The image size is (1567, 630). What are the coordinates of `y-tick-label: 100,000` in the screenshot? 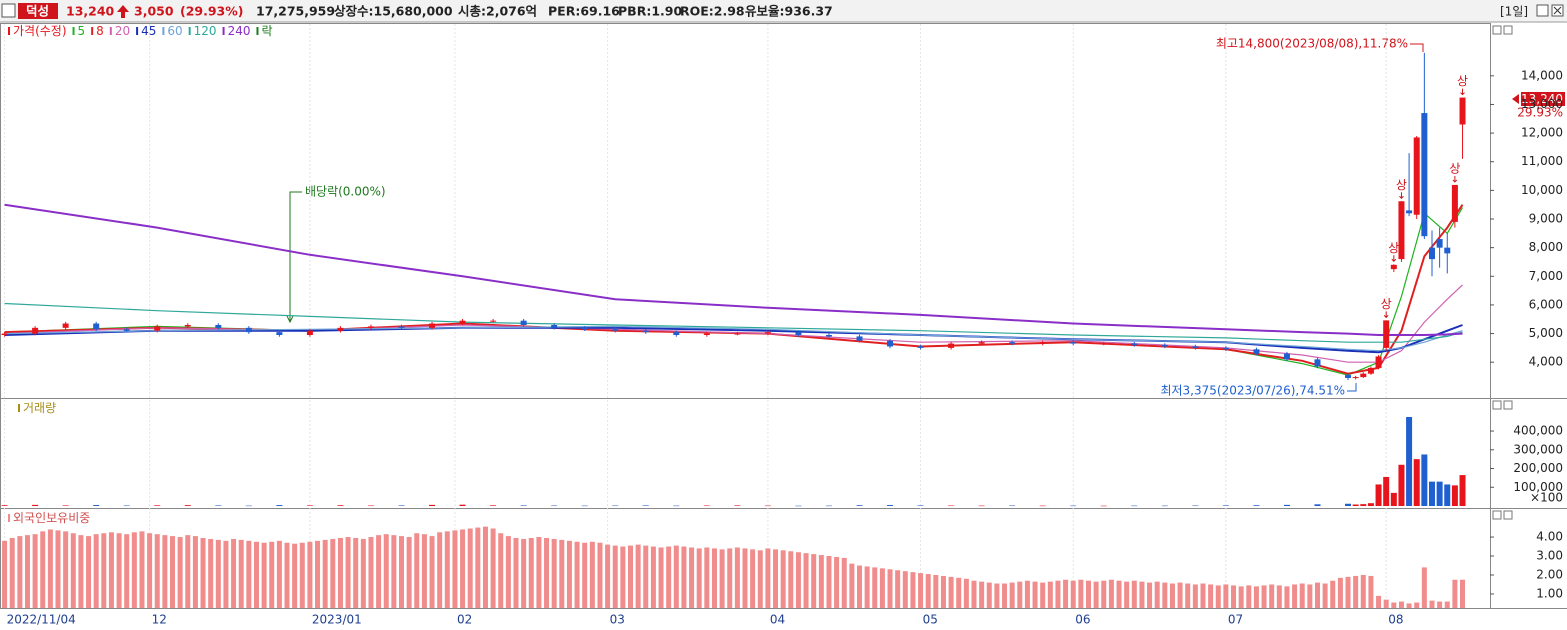 It's located at (1538, 487).